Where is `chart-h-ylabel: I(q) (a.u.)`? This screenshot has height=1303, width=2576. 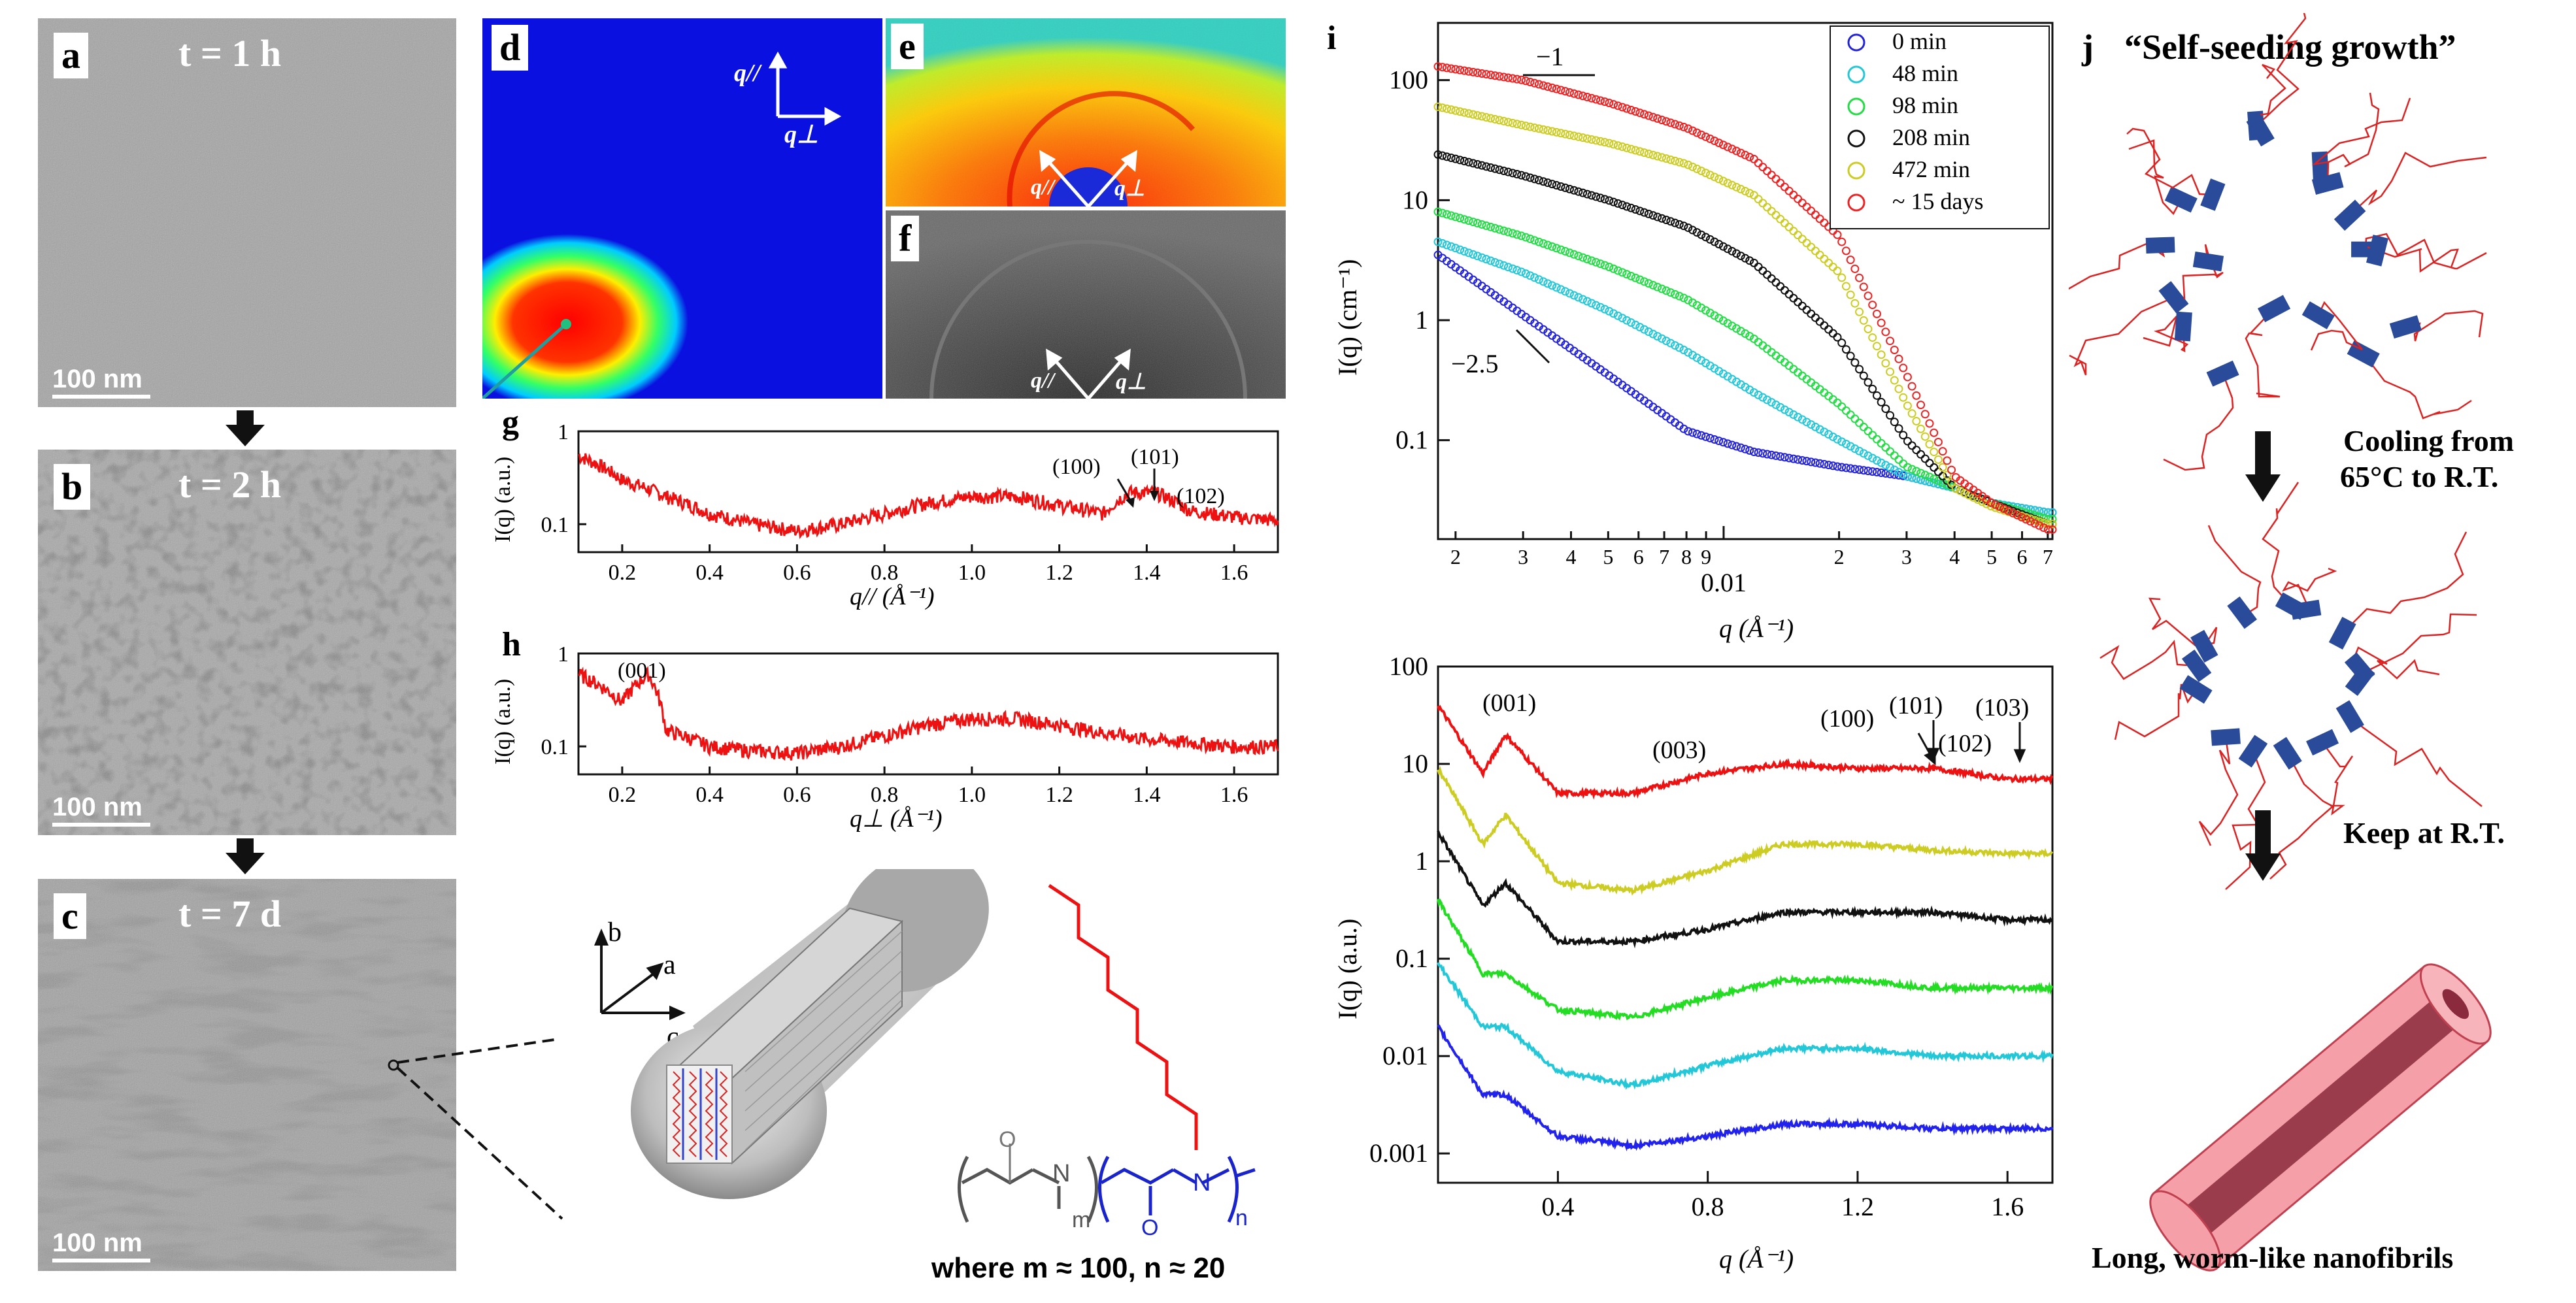
chart-h-ylabel: I(q) (a.u.) is located at coordinates (503, 722).